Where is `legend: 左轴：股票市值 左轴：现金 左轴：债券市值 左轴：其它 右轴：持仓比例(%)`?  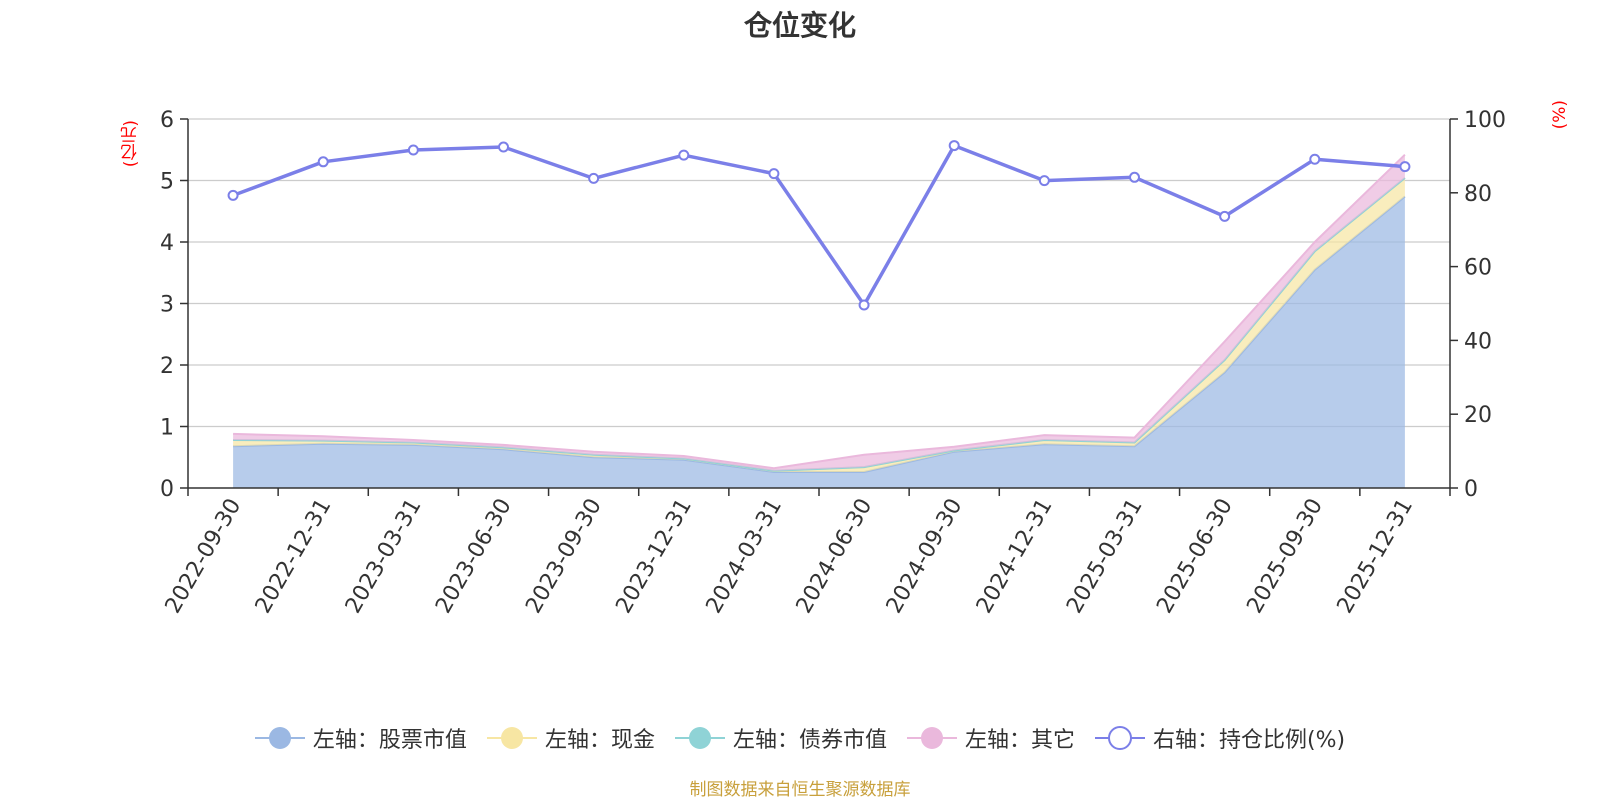 legend: 左轴：股票市值 左轴：现金 左轴：债券市值 左轴：其它 右轴：持仓比例(%) is located at coordinates (800, 738).